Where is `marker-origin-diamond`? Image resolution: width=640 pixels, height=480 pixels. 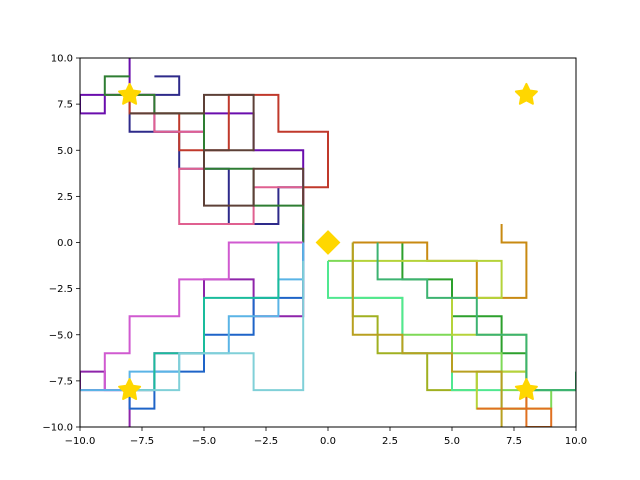 marker-origin-diamond is located at coordinates (328, 242).